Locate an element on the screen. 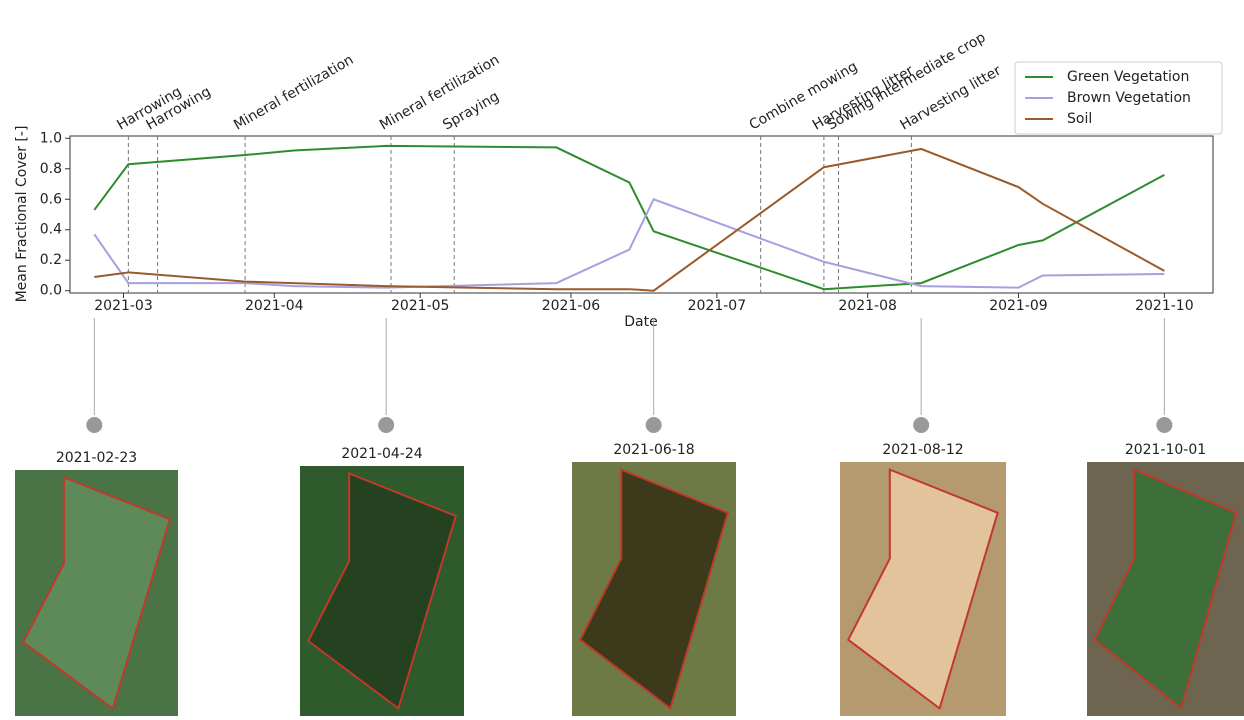  x-tick-label: 2021-10 is located at coordinates (1164, 306).